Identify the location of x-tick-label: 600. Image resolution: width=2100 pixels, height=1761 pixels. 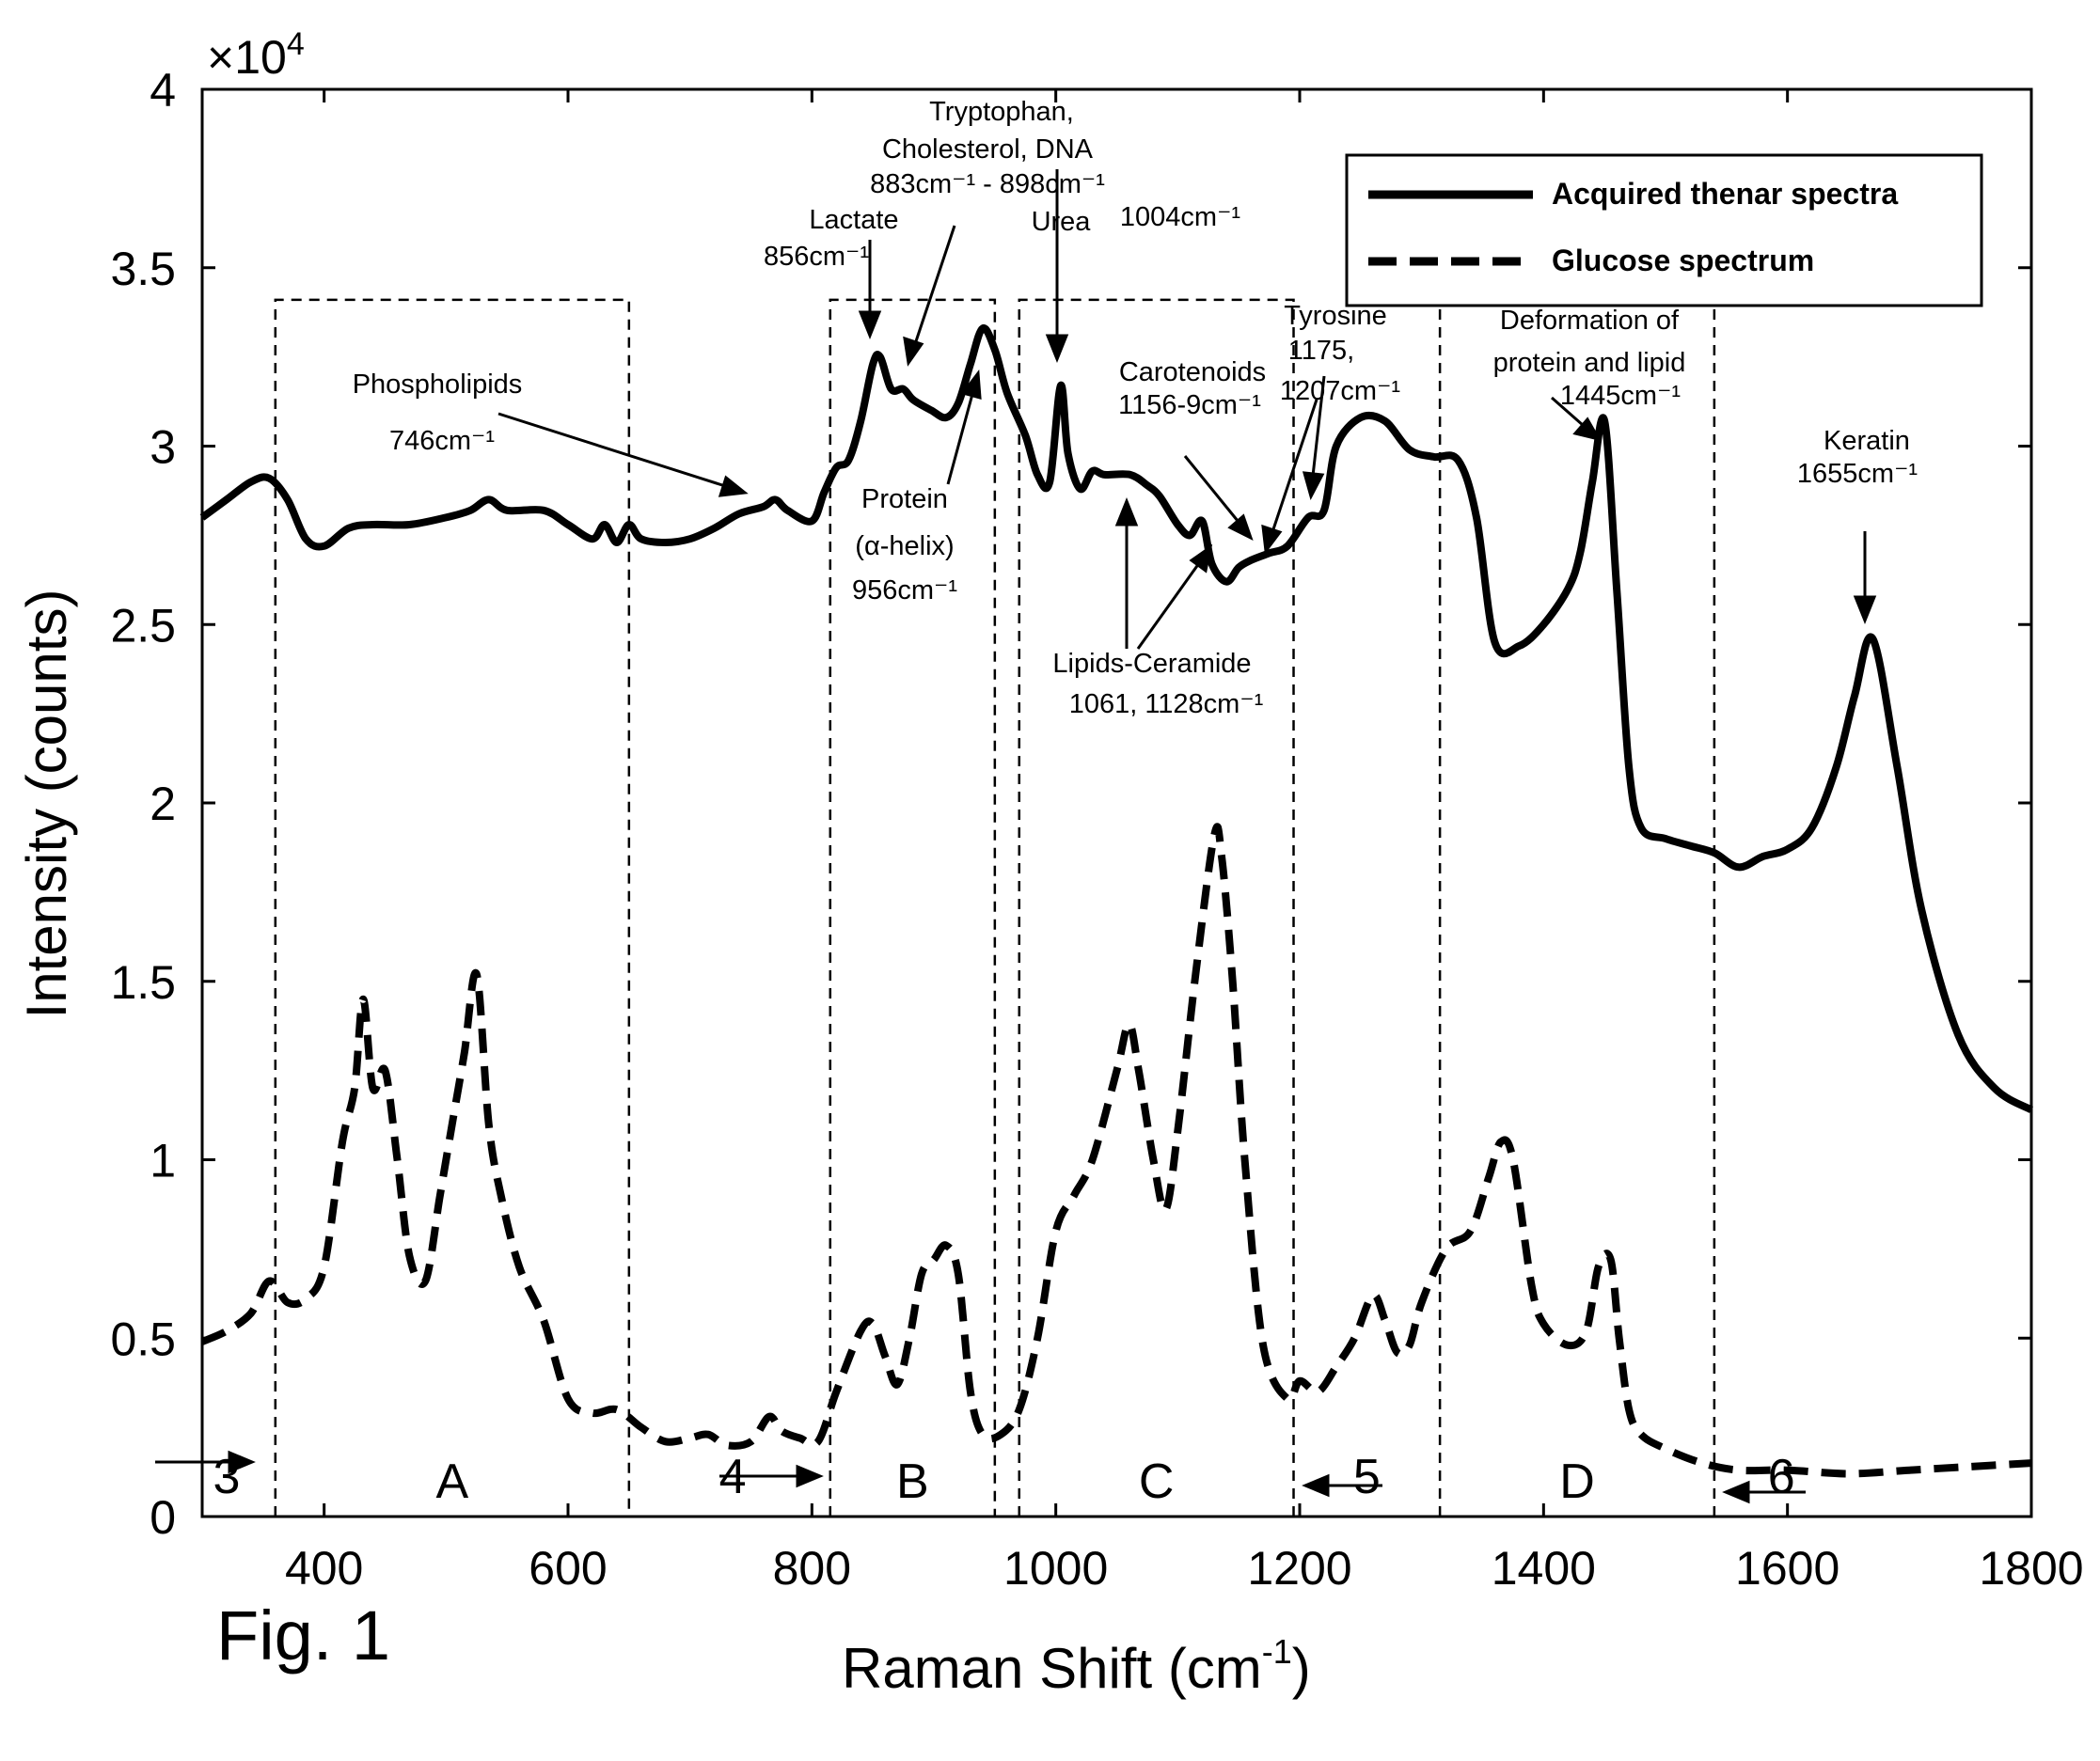
(568, 1569).